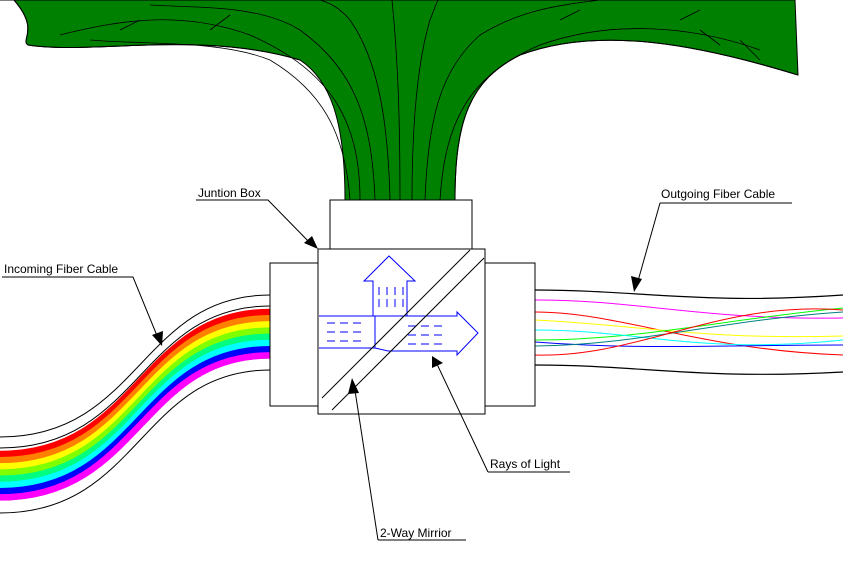  I want to click on two-way-mirror, so click(403, 330).